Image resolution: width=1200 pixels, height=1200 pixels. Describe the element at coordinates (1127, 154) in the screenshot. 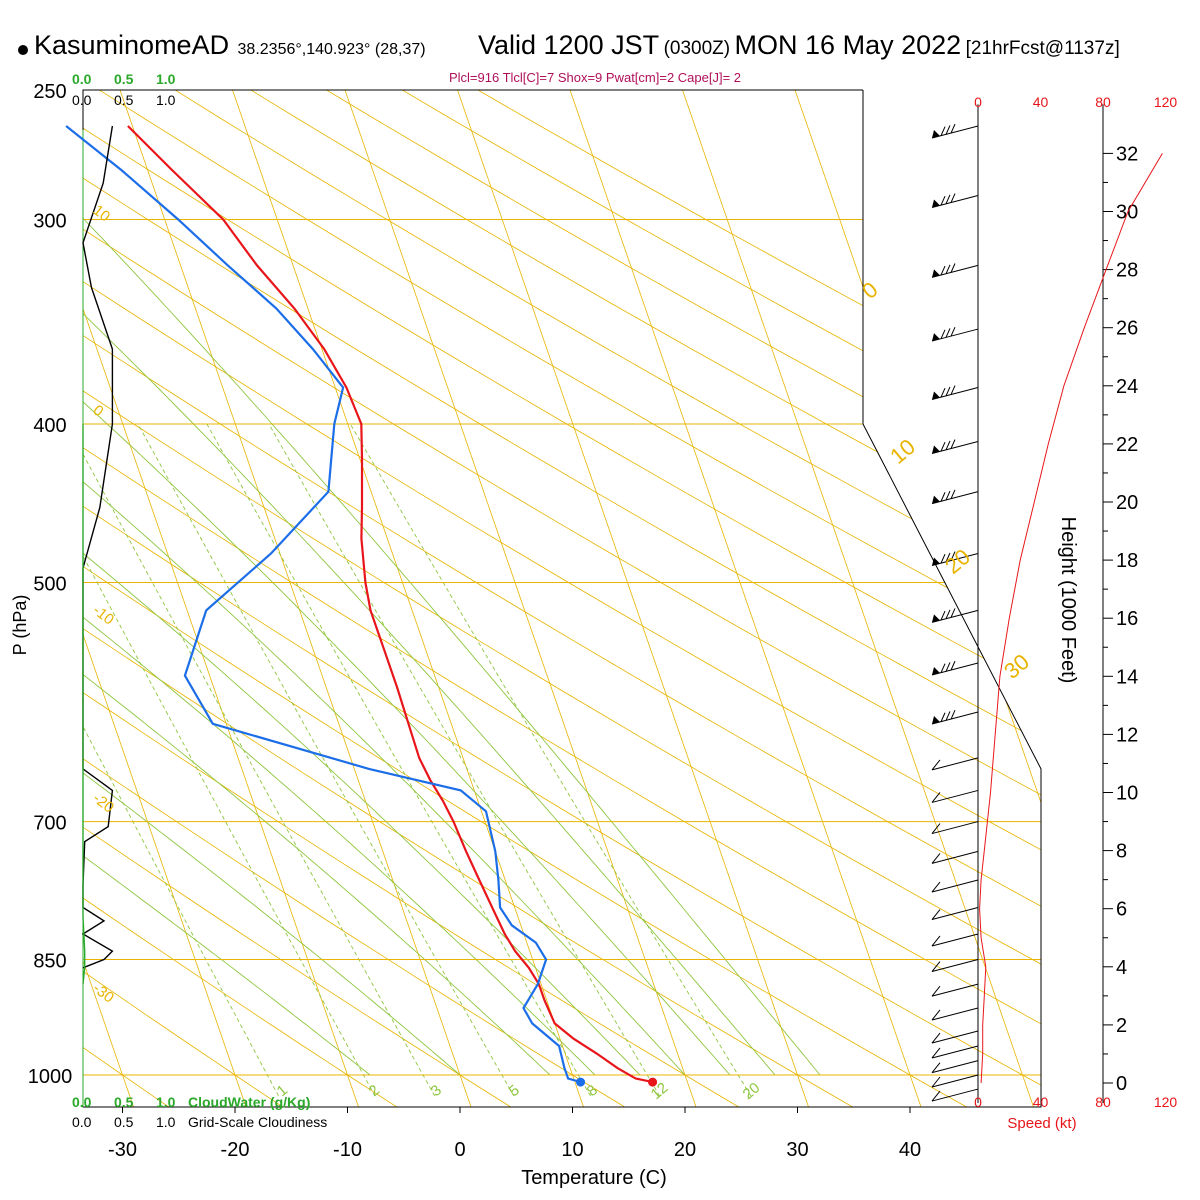

I see `height-tick-label: 32` at that location.